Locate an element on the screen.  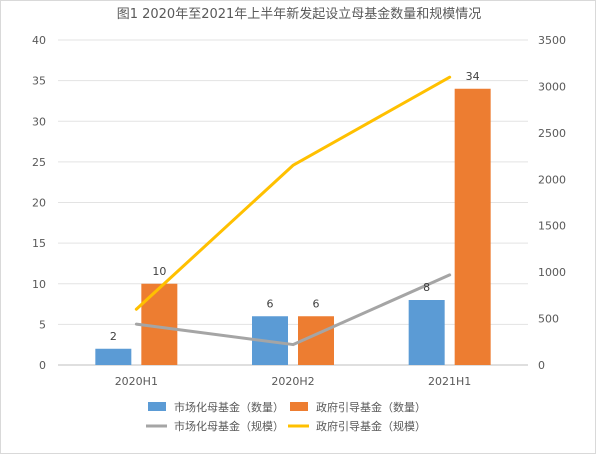
x-tick-label: 2021H1 is located at coordinates (449, 381).